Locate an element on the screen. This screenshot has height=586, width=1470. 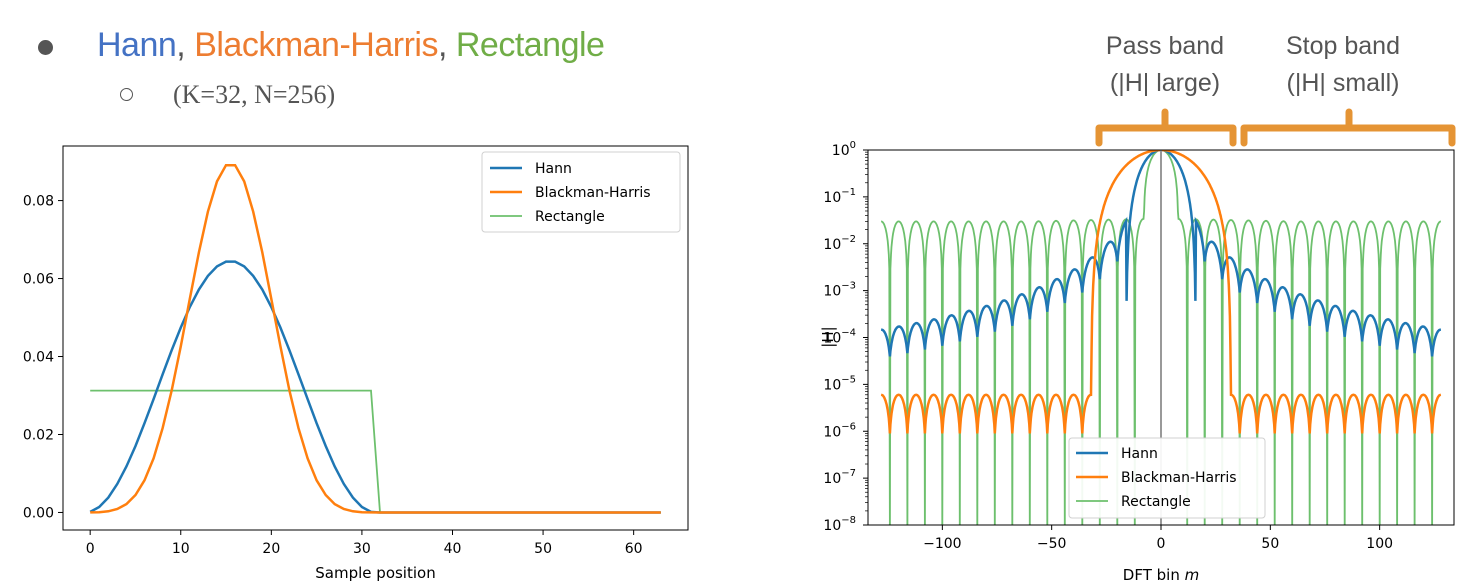
heading-blackman-harris: Blackman-Harris is located at coordinates (316, 45).